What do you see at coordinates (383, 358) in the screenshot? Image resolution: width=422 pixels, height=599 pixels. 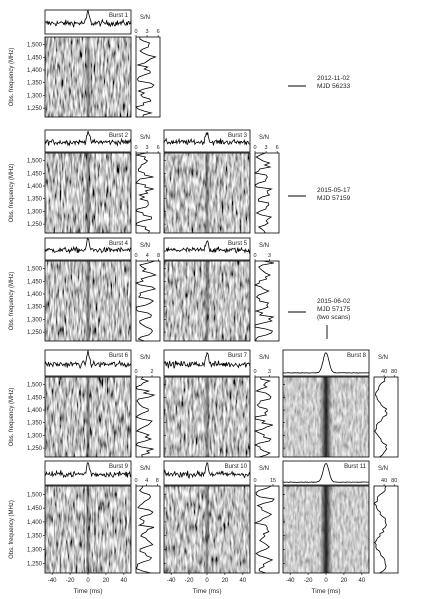 I see `burst-8-sn-label: S/N` at bounding box center [383, 358].